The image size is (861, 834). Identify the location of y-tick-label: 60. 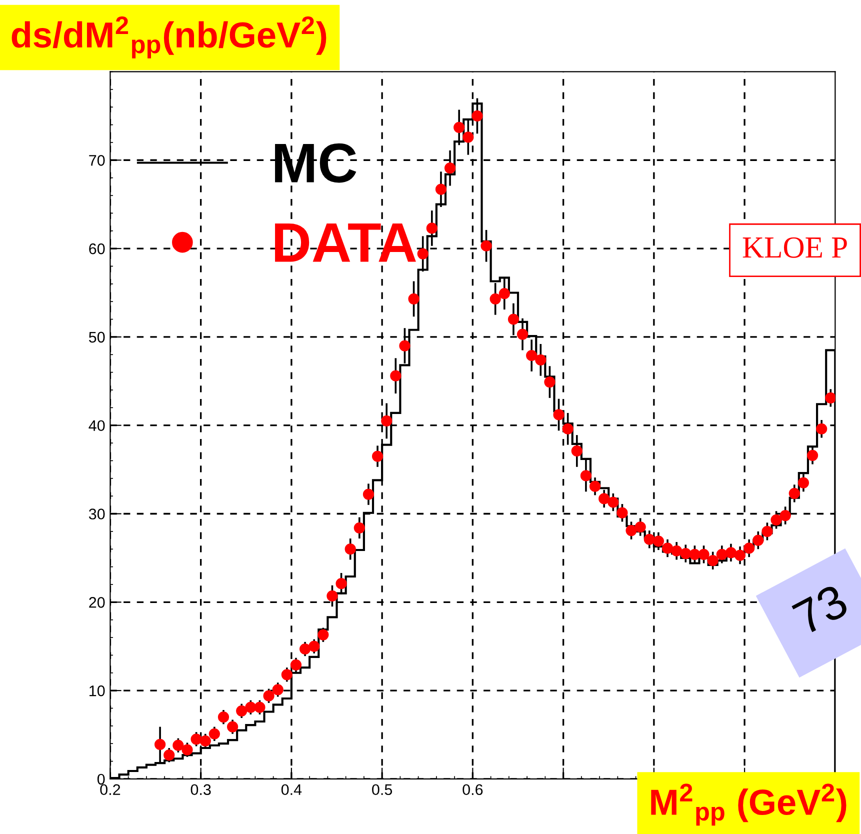
(97, 248).